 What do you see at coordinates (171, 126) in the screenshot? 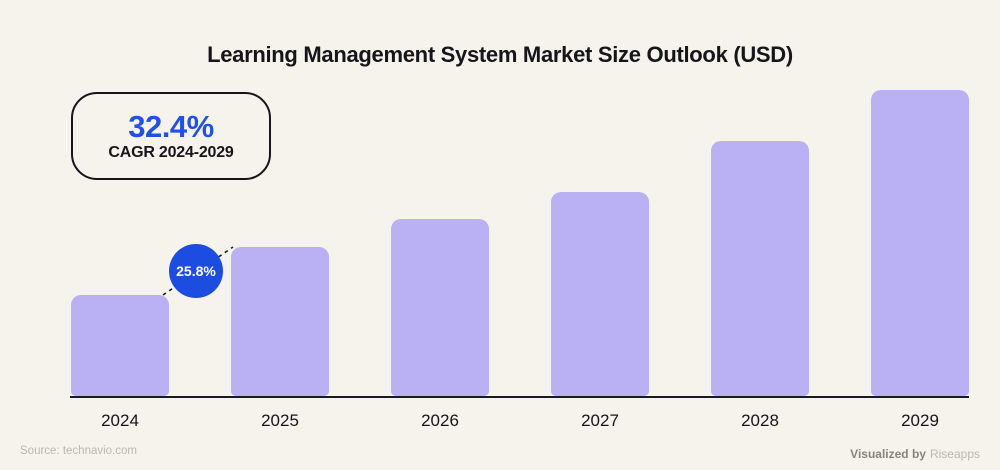
I see `cagr-value: 32.4%` at bounding box center [171, 126].